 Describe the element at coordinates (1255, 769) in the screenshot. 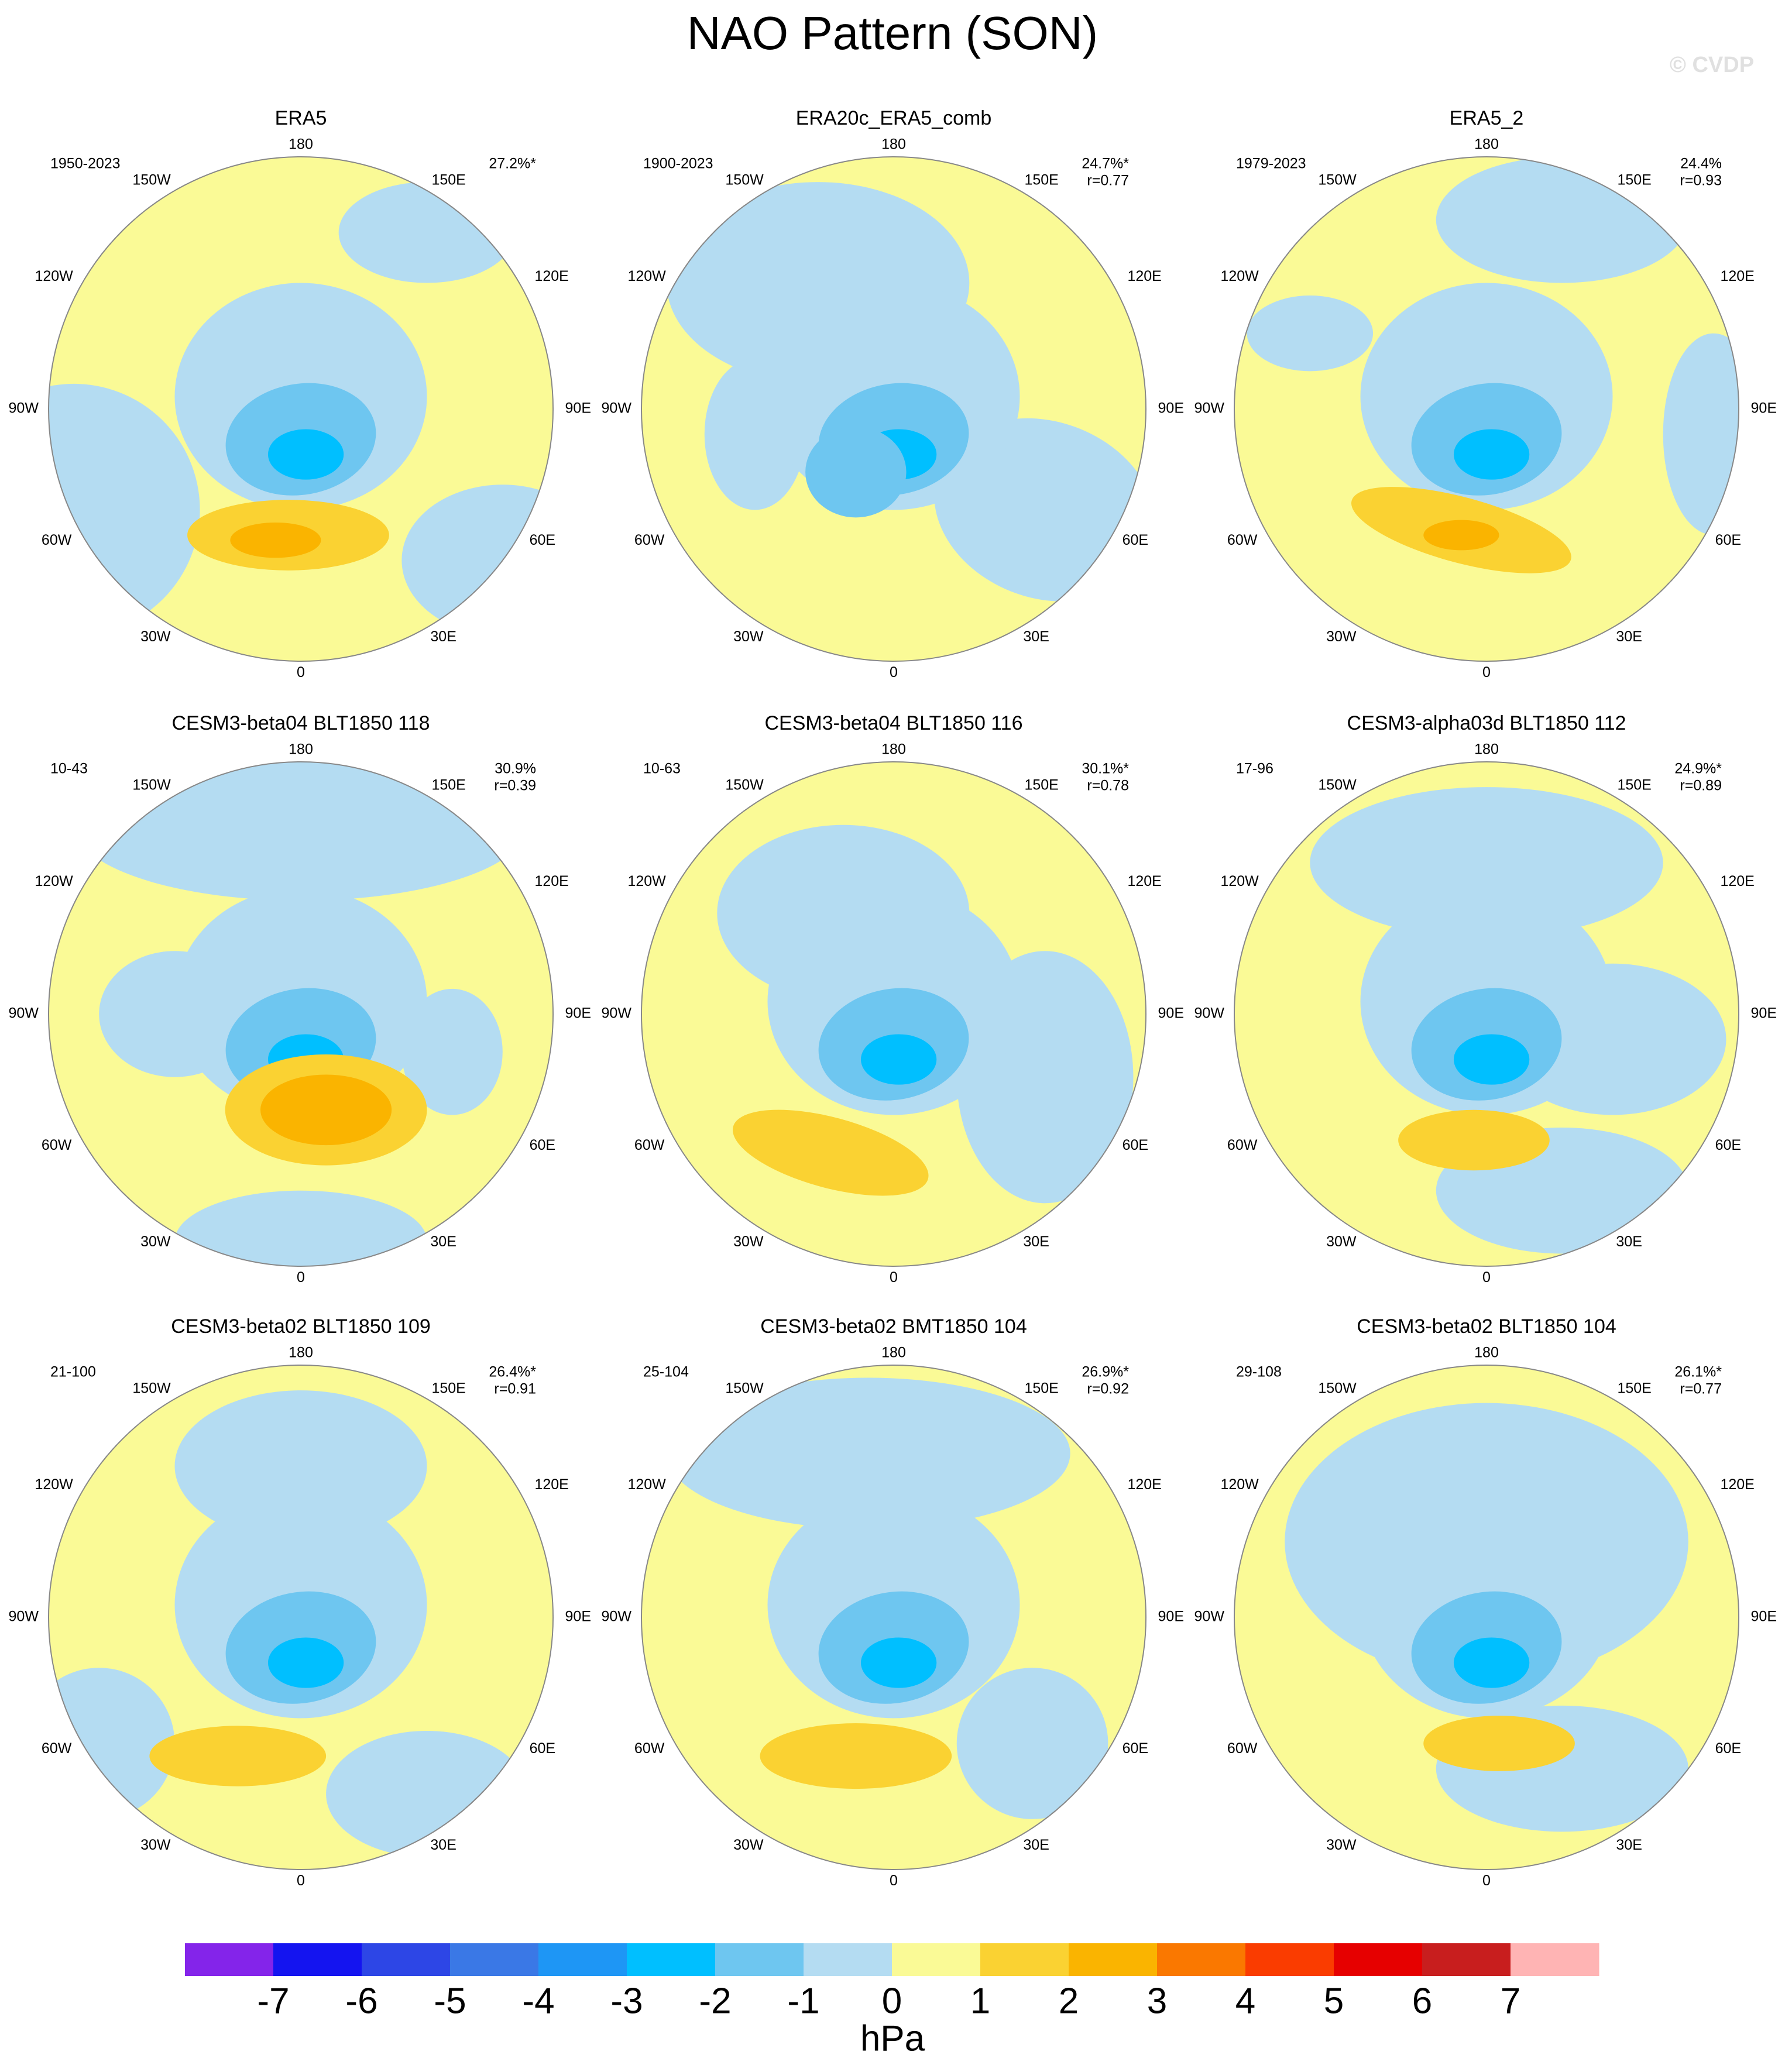

I see `period: 17-96` at that location.